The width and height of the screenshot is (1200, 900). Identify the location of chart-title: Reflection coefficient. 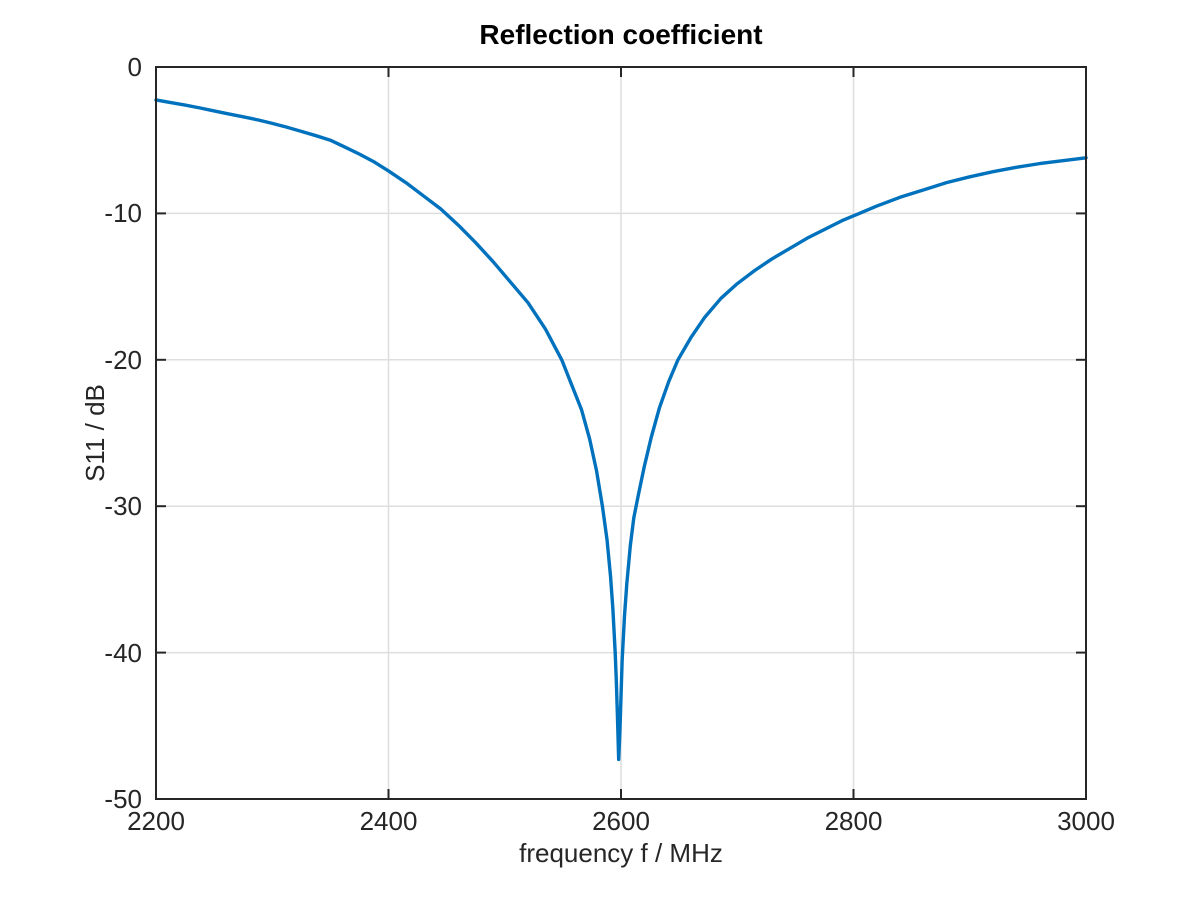
(621, 34).